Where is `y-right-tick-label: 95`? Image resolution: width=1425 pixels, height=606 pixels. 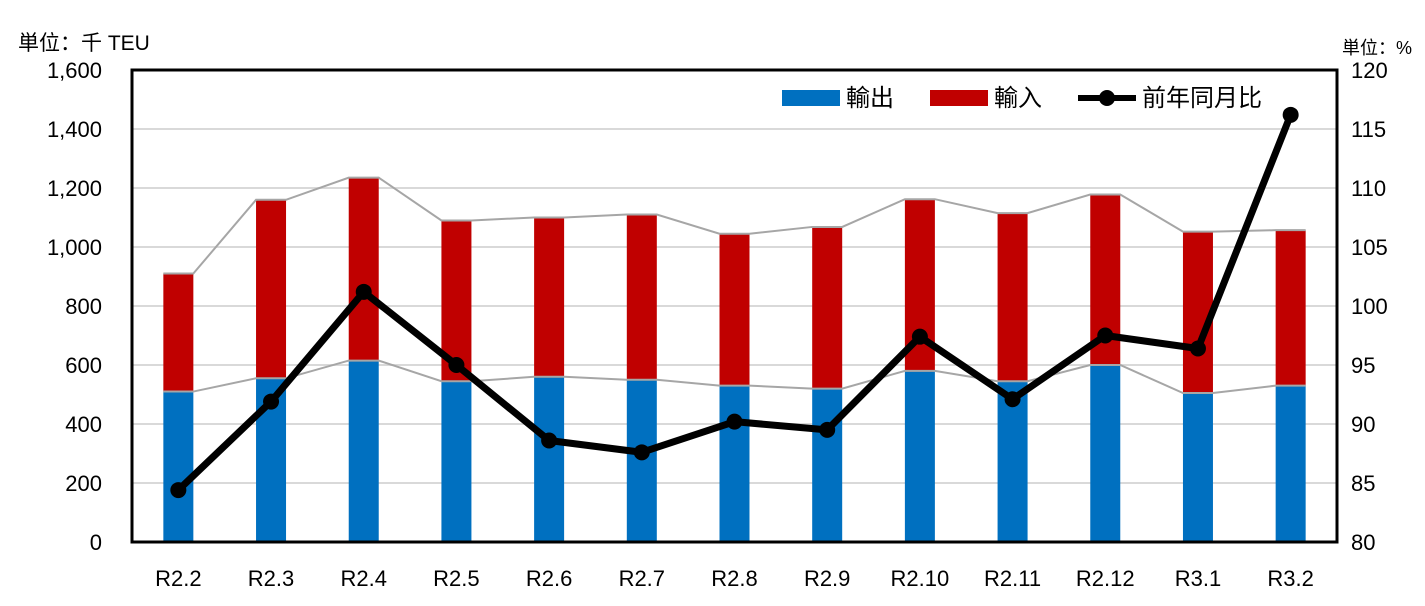 y-right-tick-label: 95 is located at coordinates (1363, 365).